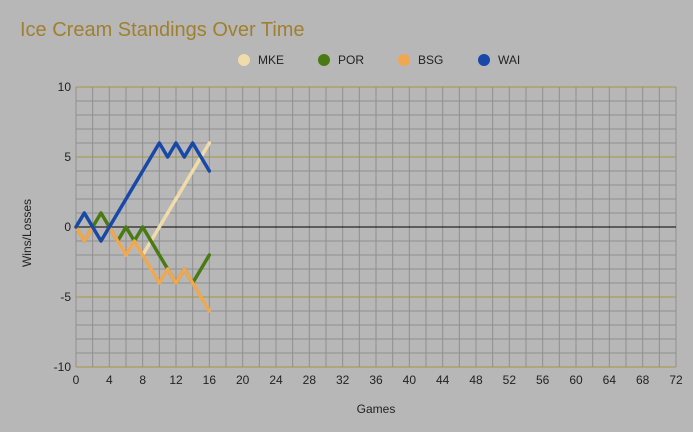  I want to click on y-tick-label: 5, so click(67, 157).